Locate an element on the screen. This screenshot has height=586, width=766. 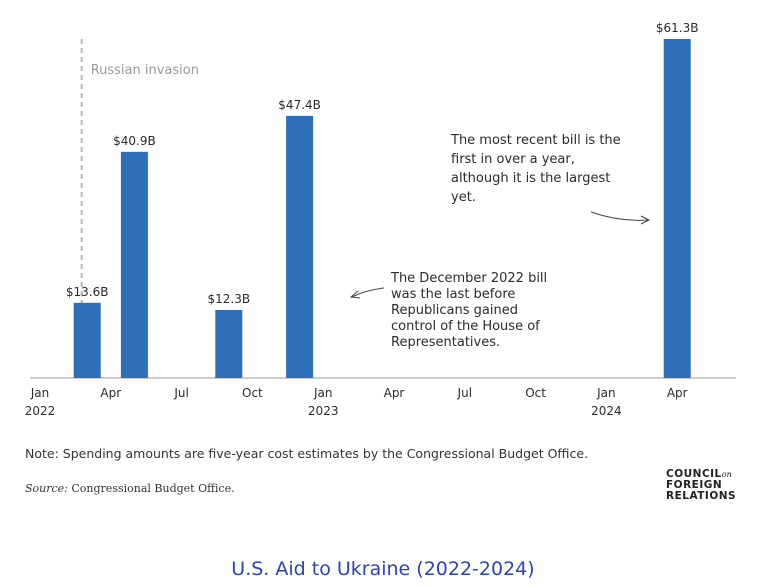
figure-caption: U.S. Aid to Ukraine (2022-2024) is located at coordinates (383, 569).